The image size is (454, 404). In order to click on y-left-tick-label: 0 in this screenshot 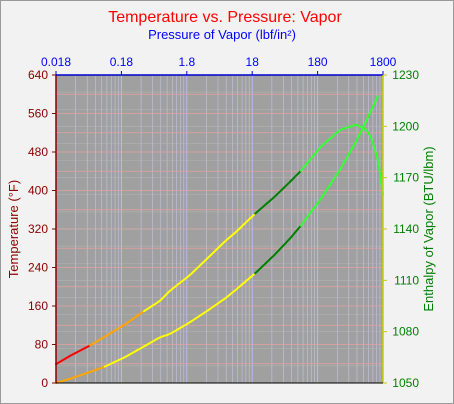, I will do `click(44, 383)`.